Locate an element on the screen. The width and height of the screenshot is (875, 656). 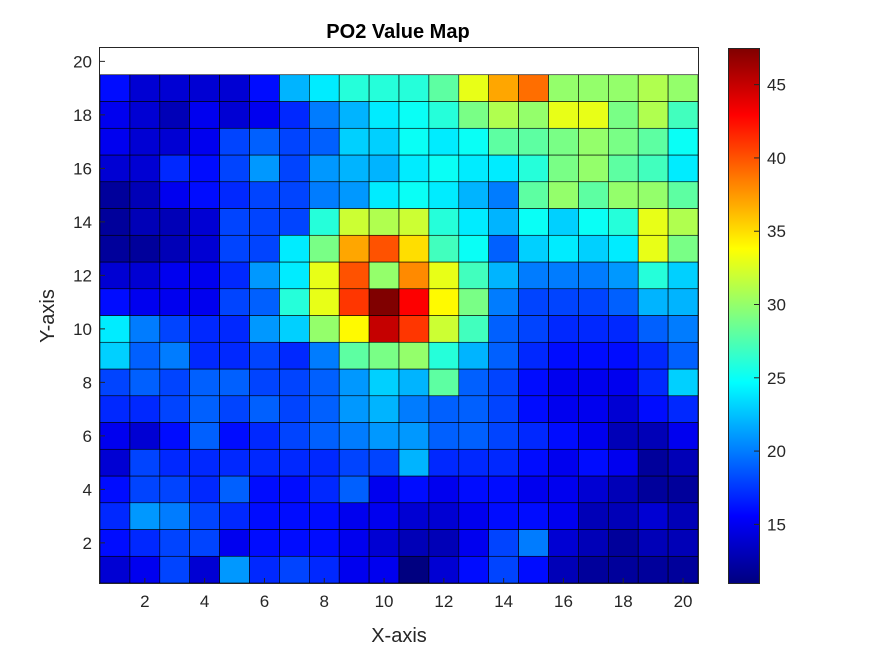
colorbar-tick-label: 25 is located at coordinates (776, 378).